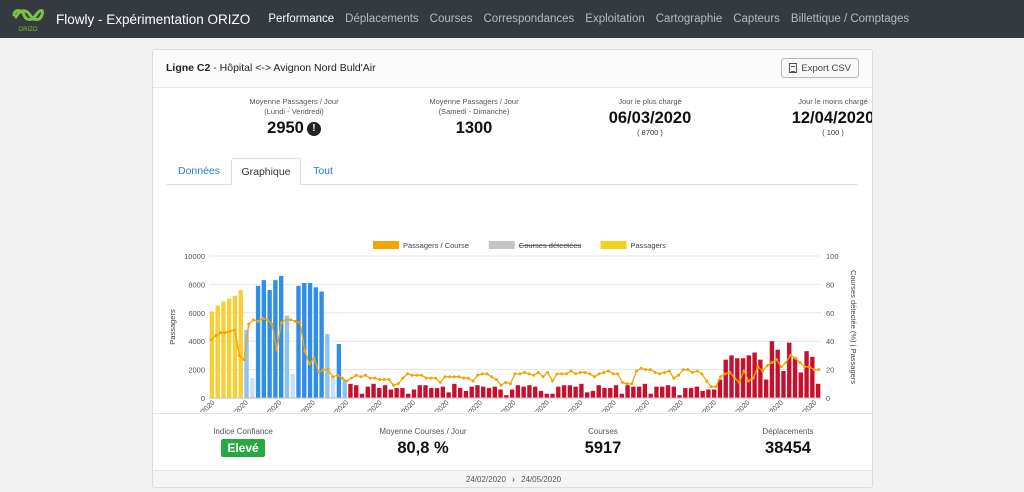 The height and width of the screenshot is (492, 1024). What do you see at coordinates (243, 431) in the screenshot?
I see `stat-label: Indice Confiance` at bounding box center [243, 431].